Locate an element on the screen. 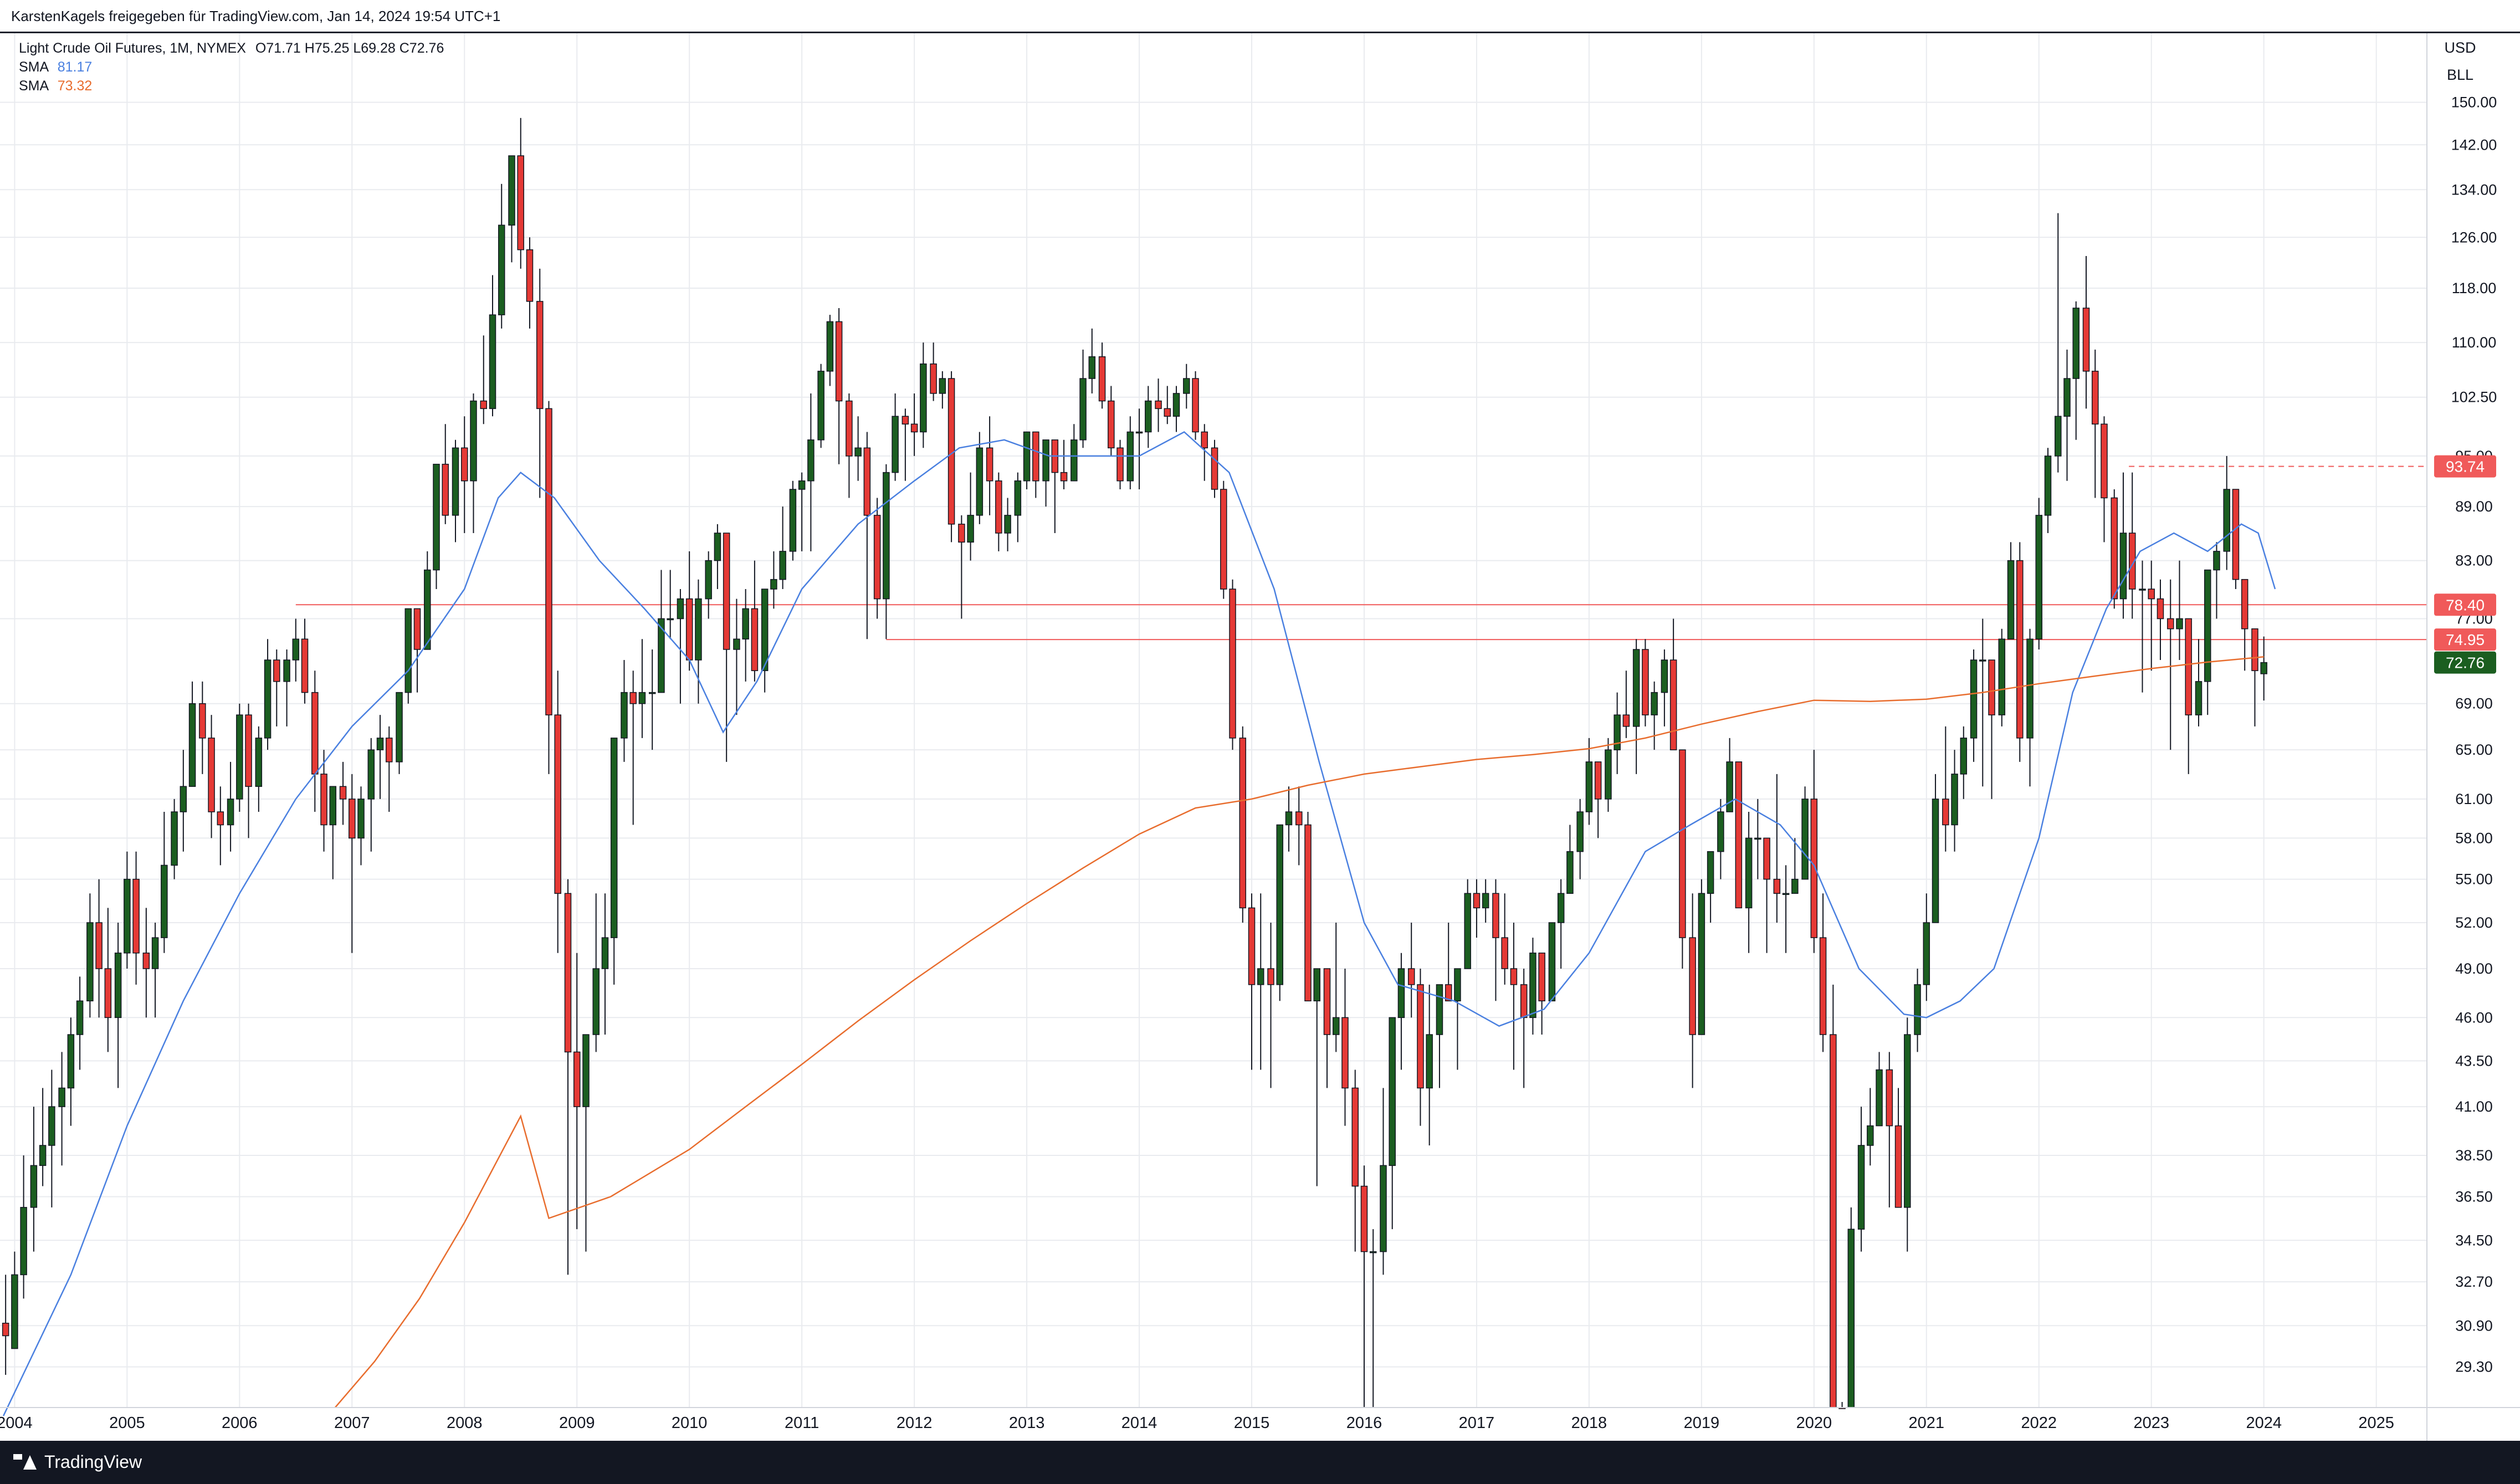  sma-slow-legend: SMA 73.32 is located at coordinates (232, 85).